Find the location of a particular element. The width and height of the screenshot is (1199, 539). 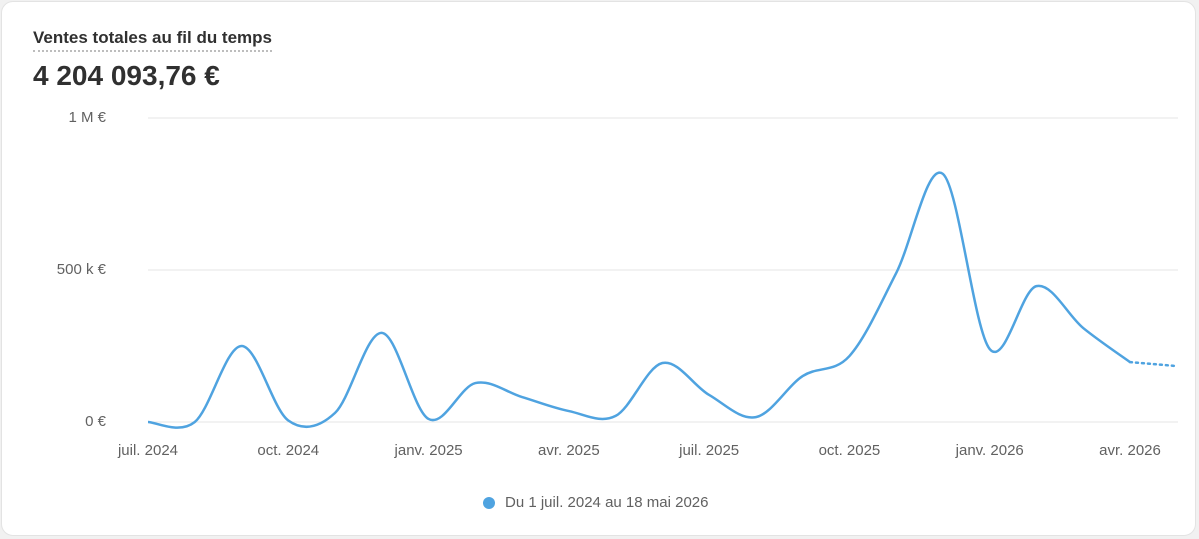

y-tick-label: 0 € is located at coordinates (96, 421).